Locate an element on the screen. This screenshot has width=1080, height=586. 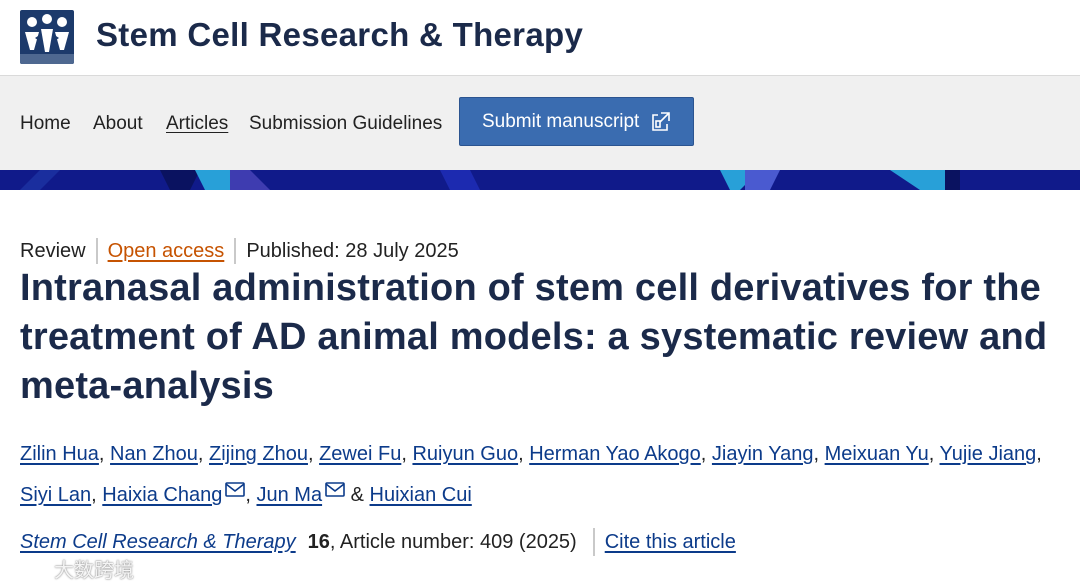
published-date: Published: 28 July 2025 is located at coordinates (352, 250).